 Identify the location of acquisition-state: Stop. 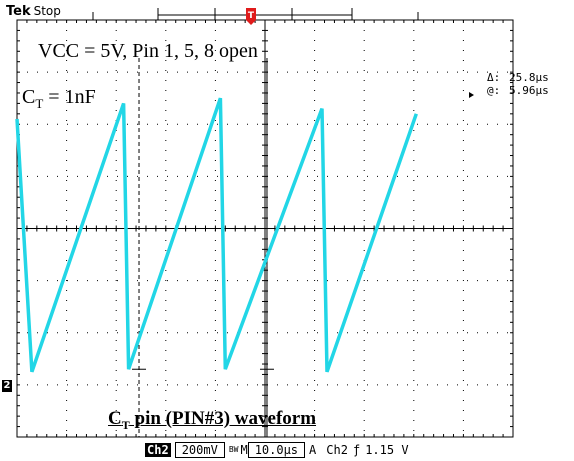
(47, 11).